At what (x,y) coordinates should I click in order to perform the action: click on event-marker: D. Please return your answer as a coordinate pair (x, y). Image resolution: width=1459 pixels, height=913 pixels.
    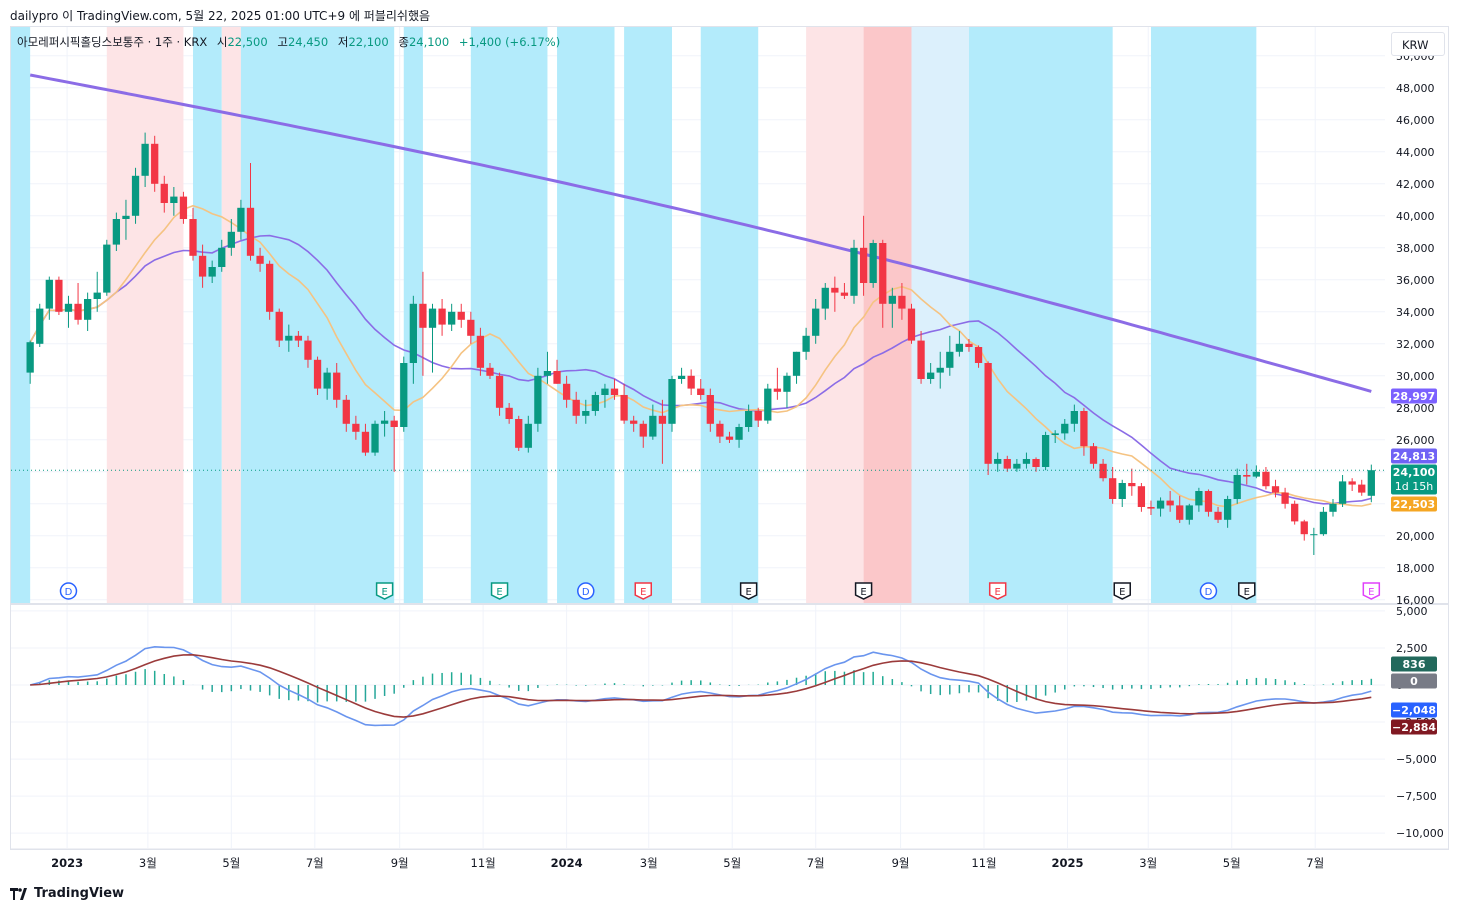
    Looking at the image, I should click on (1208, 591).